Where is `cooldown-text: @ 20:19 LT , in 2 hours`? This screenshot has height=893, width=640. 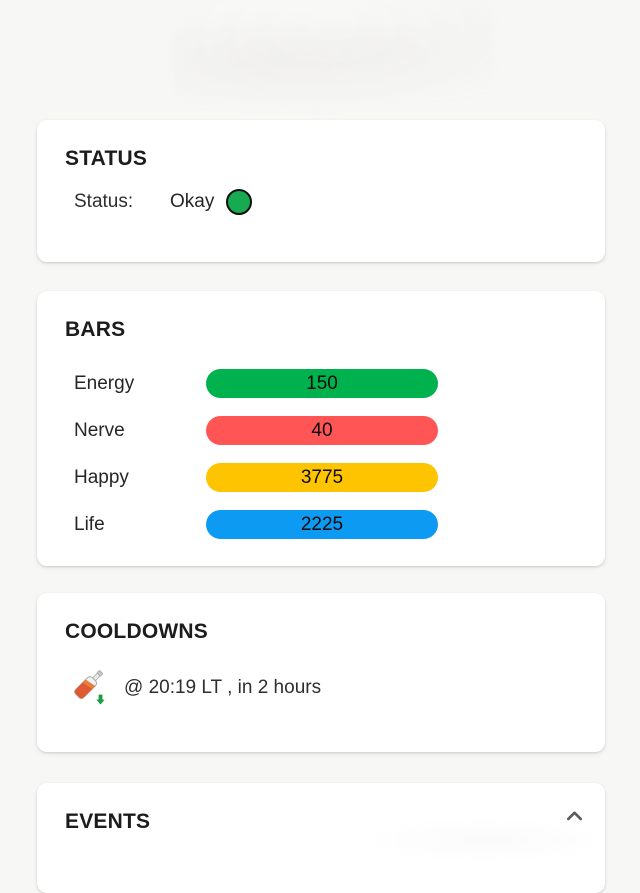
cooldown-text: @ 20:19 LT , in 2 hours is located at coordinates (223, 687).